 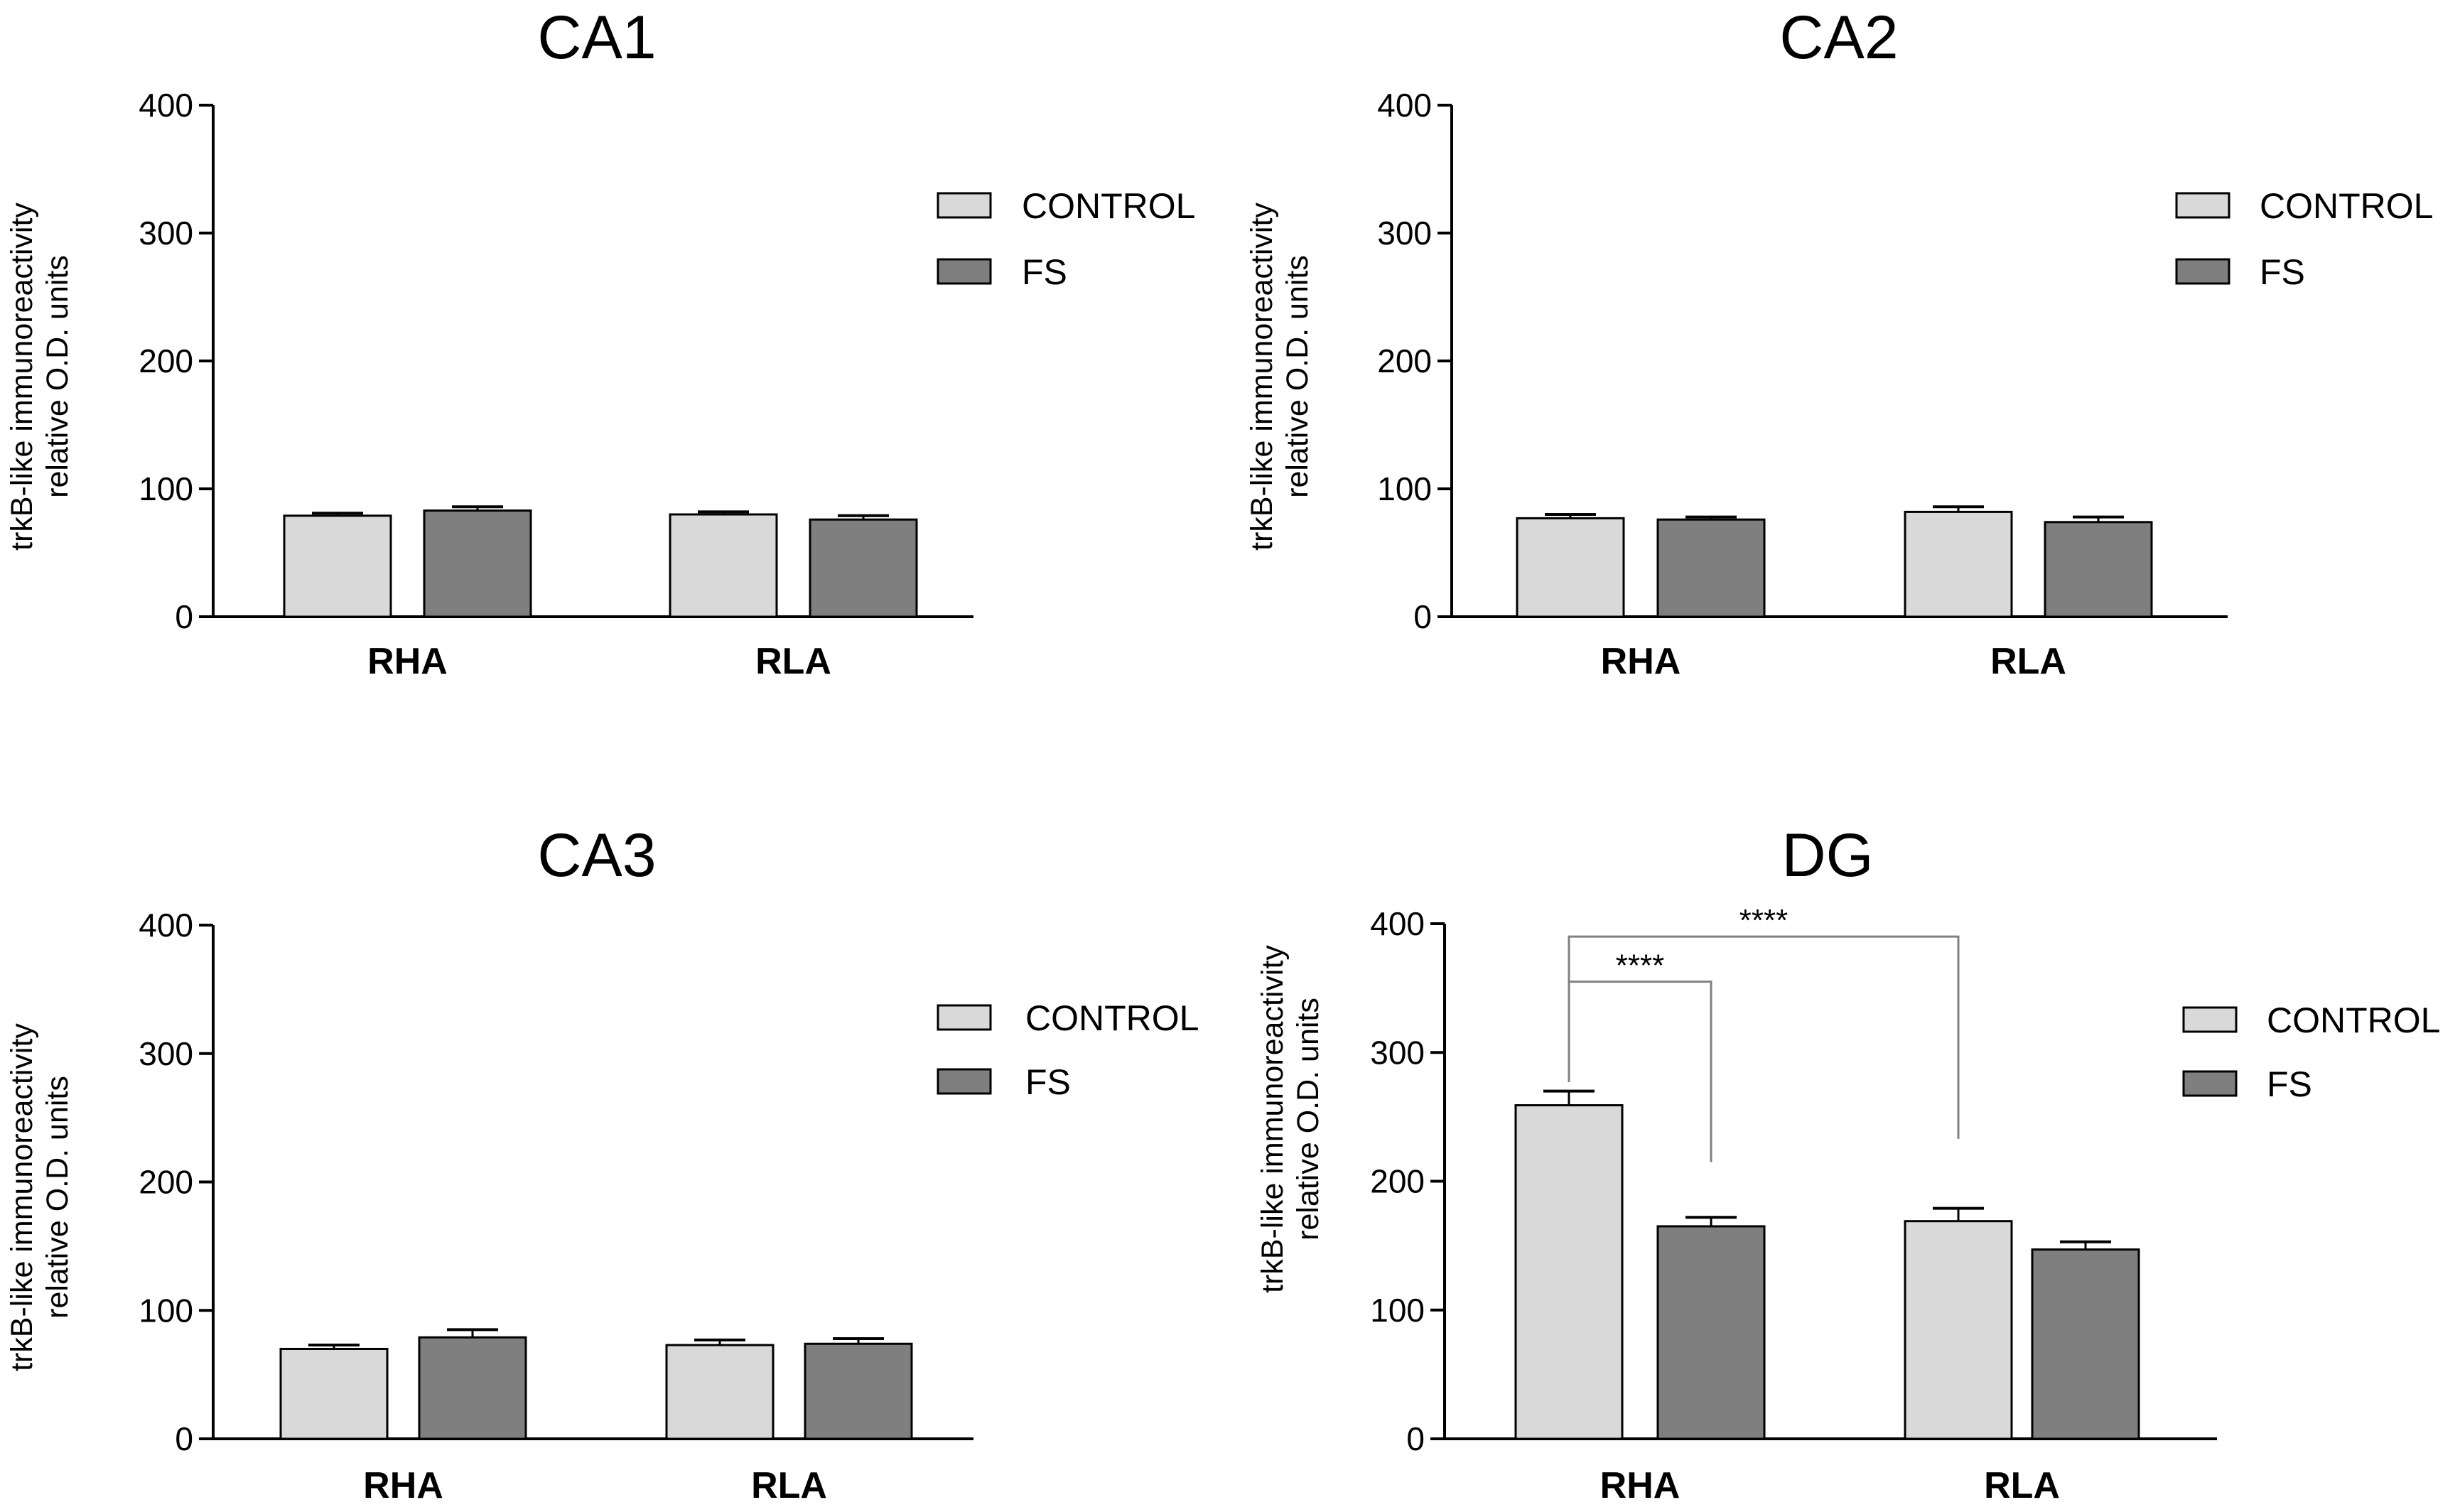 What do you see at coordinates (596, 855) in the screenshot?
I see `panel-title: CA3` at bounding box center [596, 855].